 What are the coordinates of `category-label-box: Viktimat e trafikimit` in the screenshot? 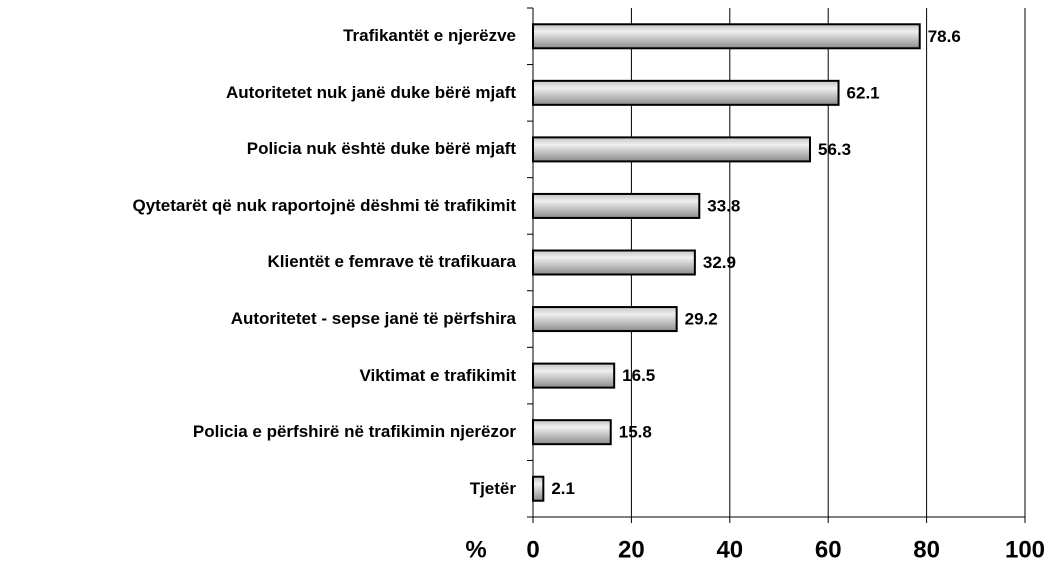 It's located at (258, 375).